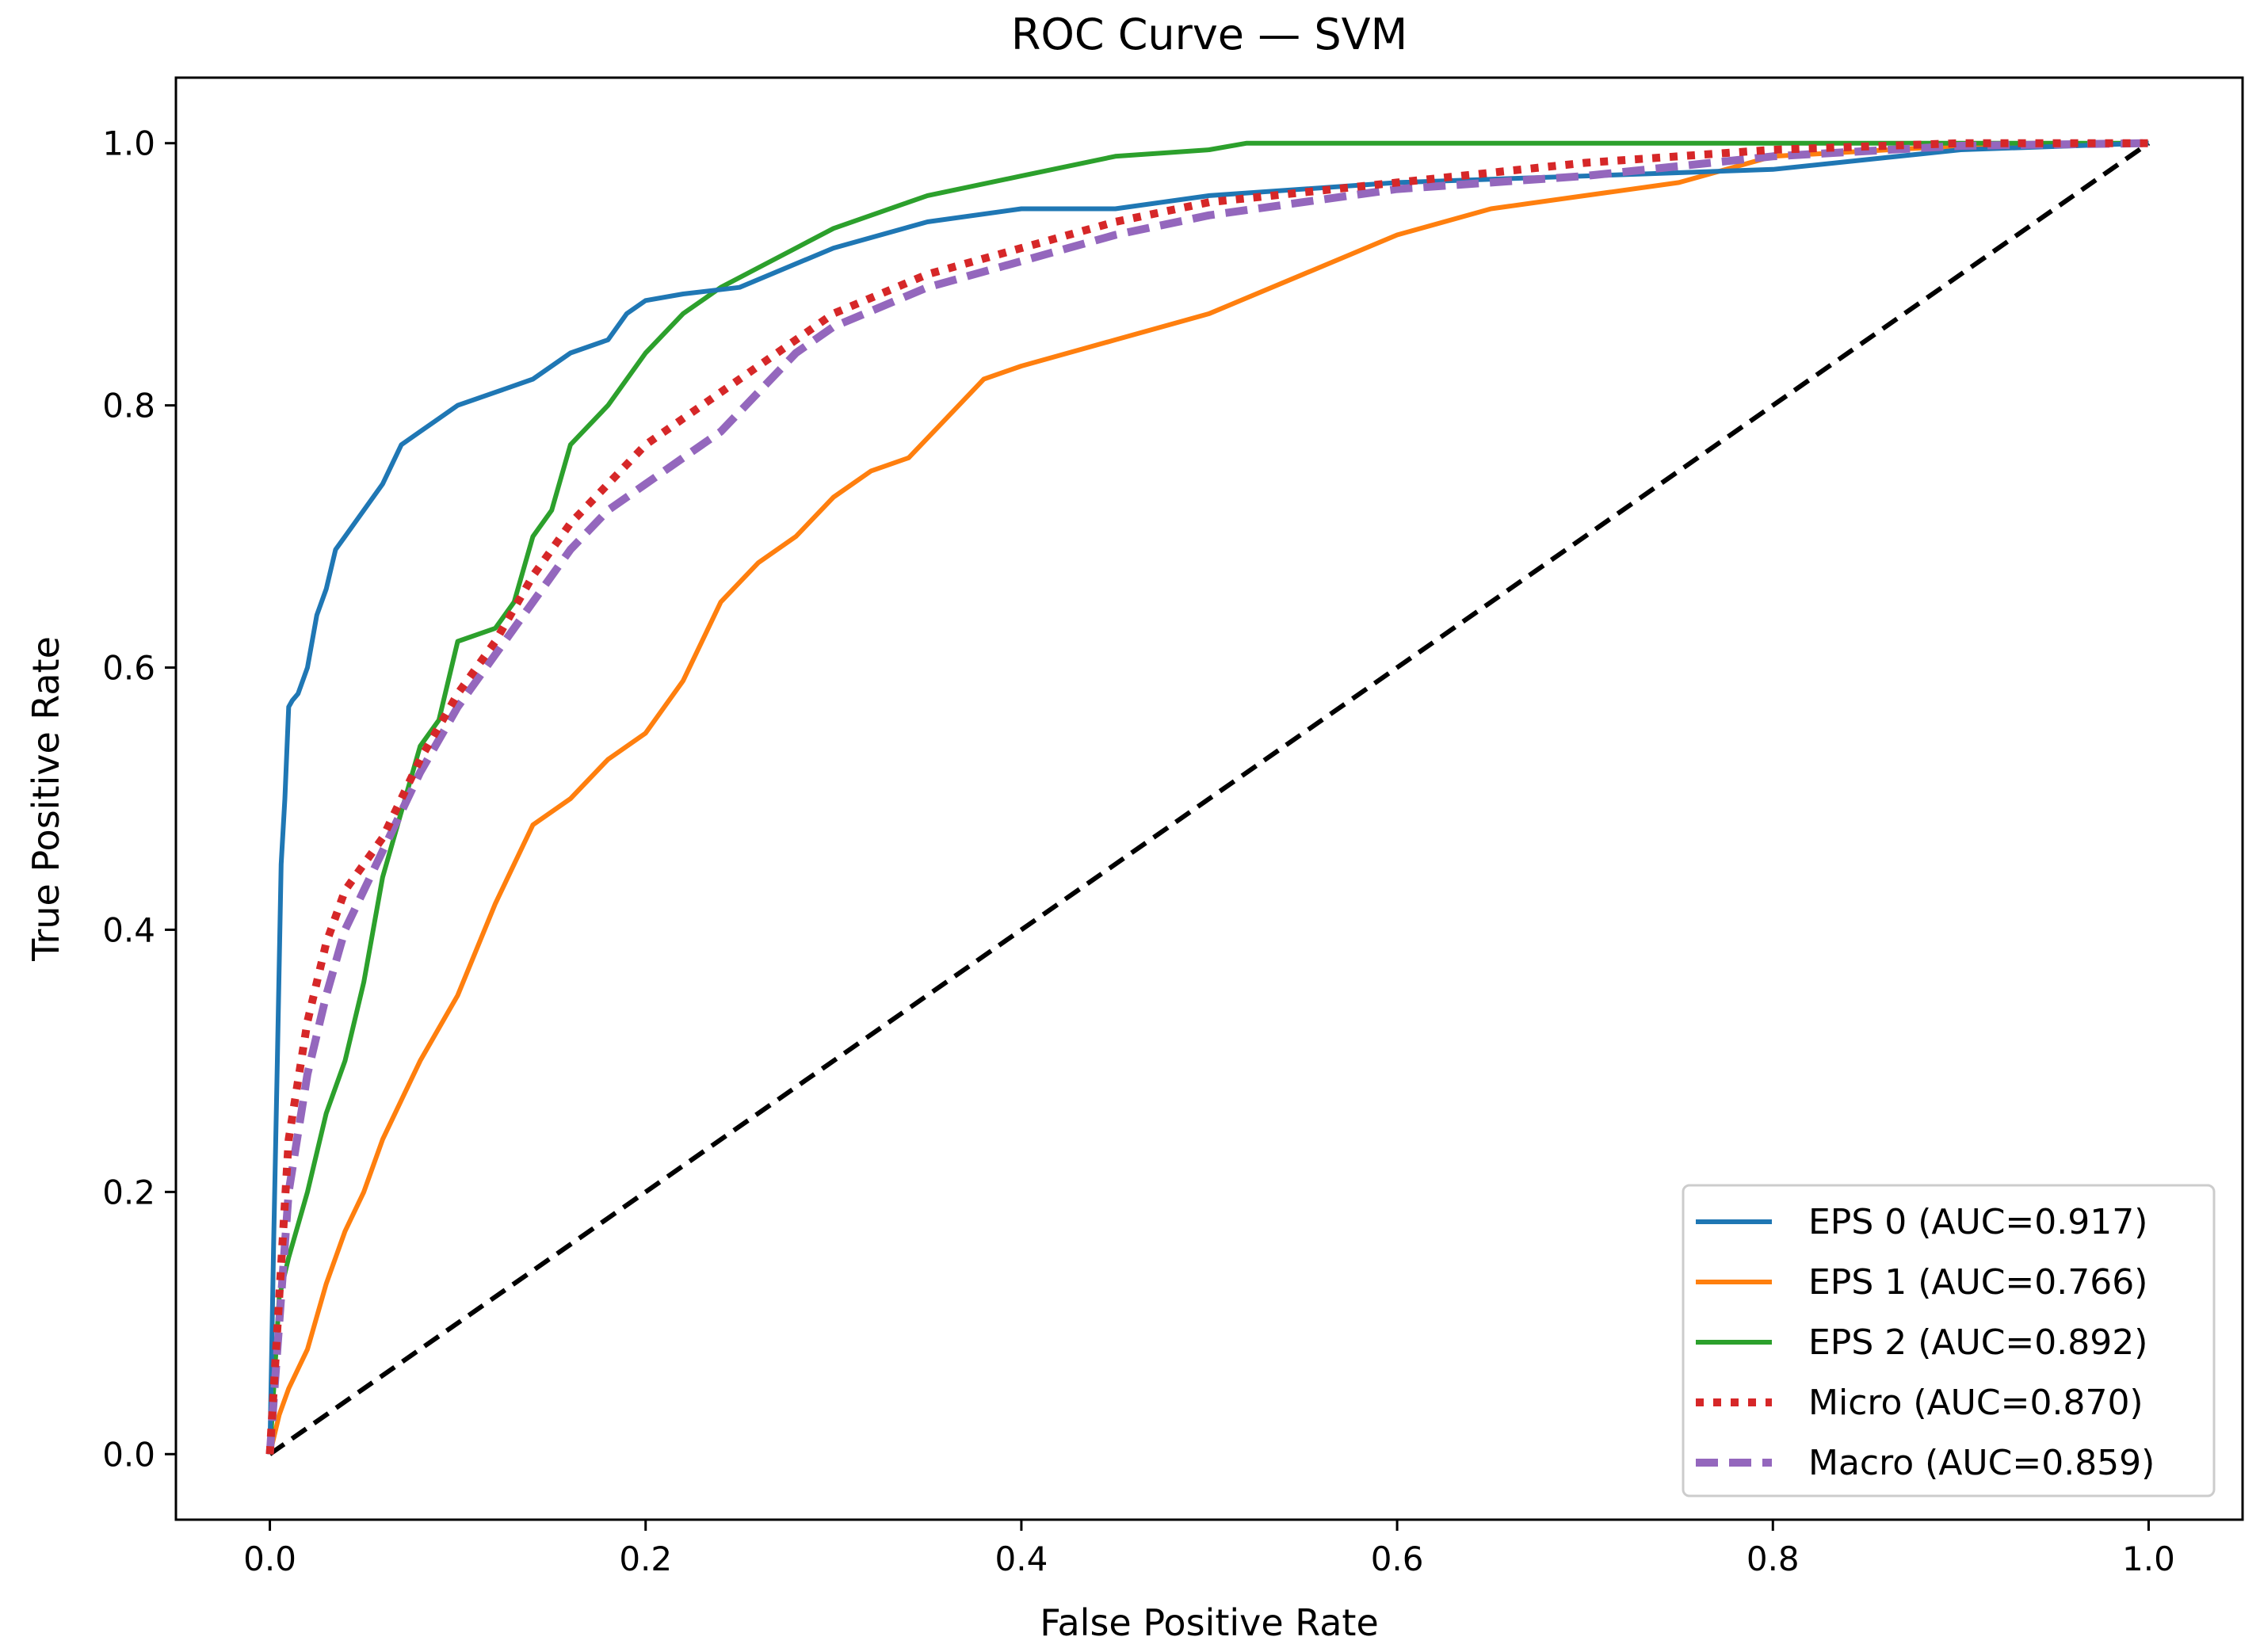  Describe the element at coordinates (128, 1454) in the screenshot. I see `y-tick-label: 0.0` at that location.